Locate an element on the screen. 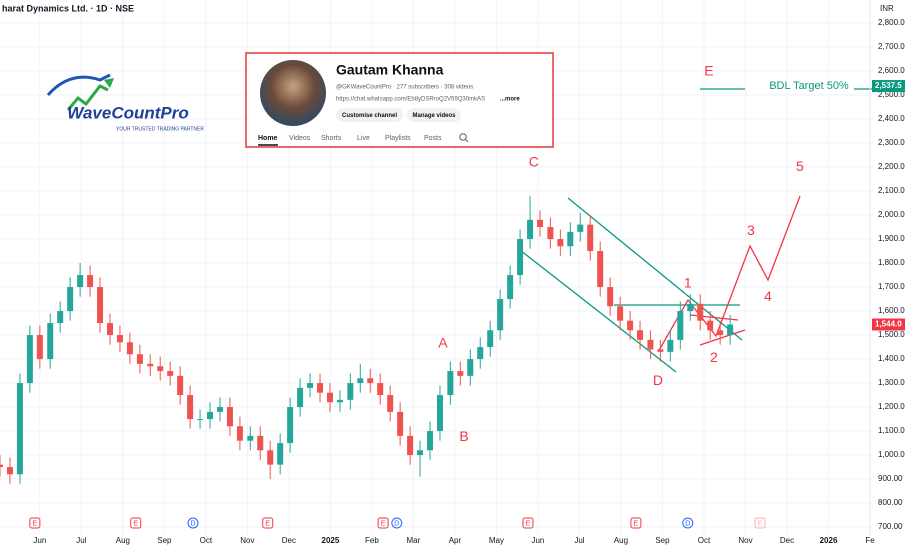 This screenshot has height=550, width=905. wave-label: 2 is located at coordinates (714, 357).